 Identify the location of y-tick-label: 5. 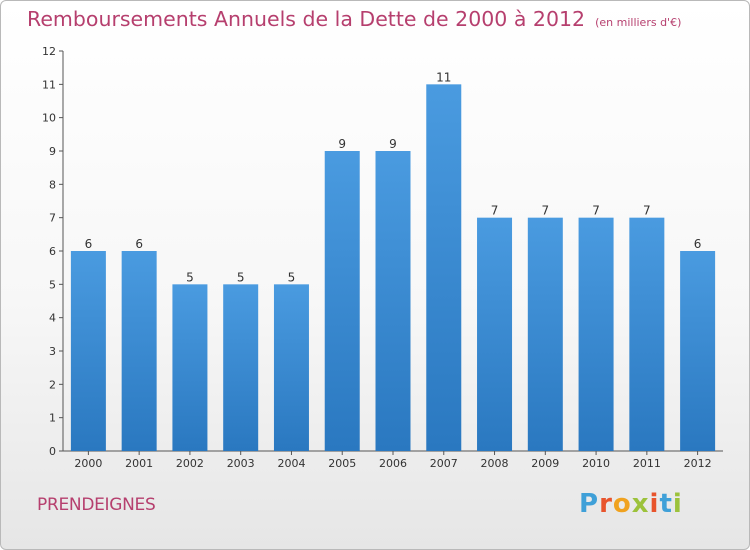
(52, 284).